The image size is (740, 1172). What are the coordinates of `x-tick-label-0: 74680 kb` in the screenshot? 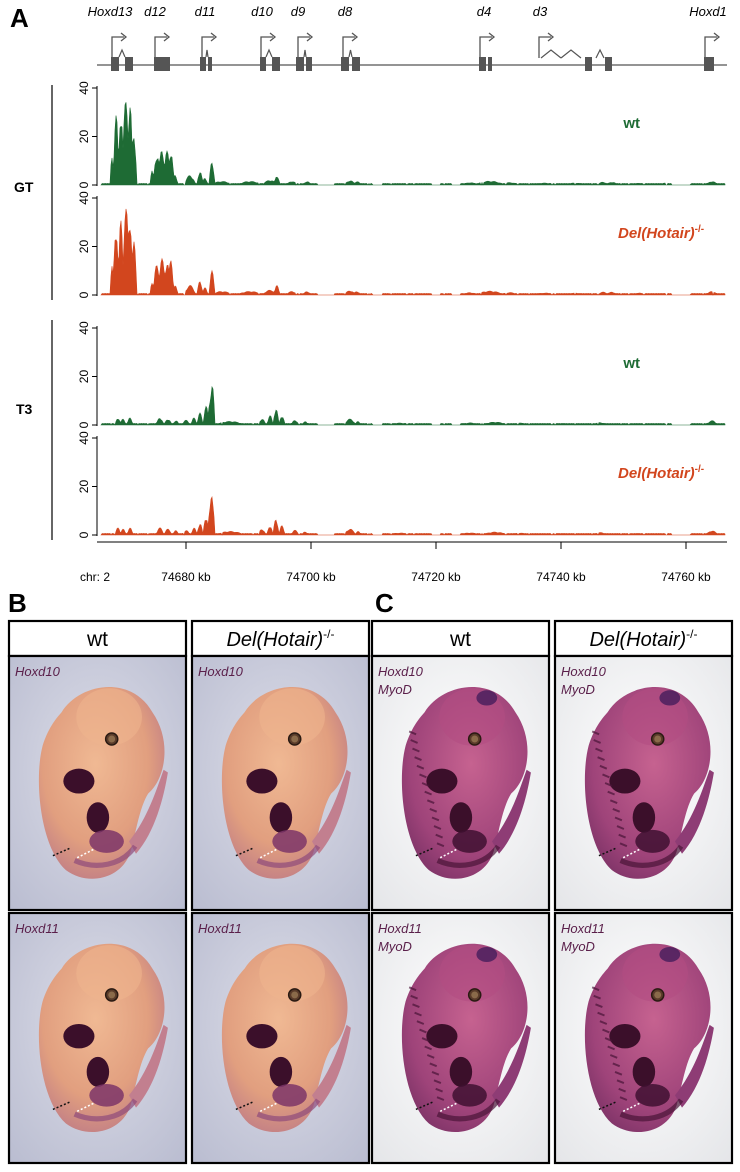 It's located at (186, 577).